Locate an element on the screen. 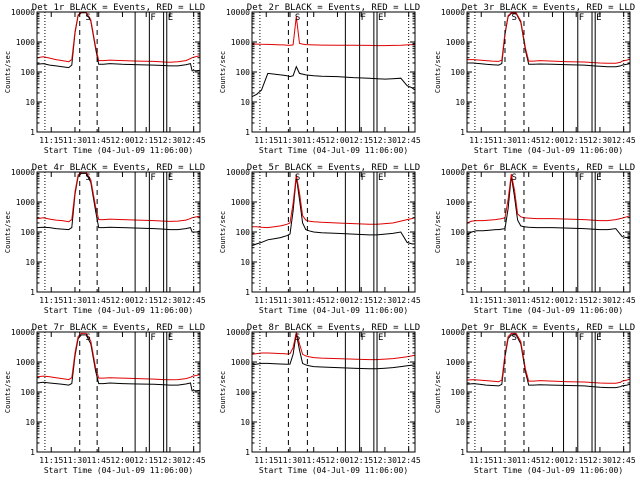 The image size is (640, 480). panel-title: Det 4r BLACK = Events, RED = LLD is located at coordinates (118, 168).